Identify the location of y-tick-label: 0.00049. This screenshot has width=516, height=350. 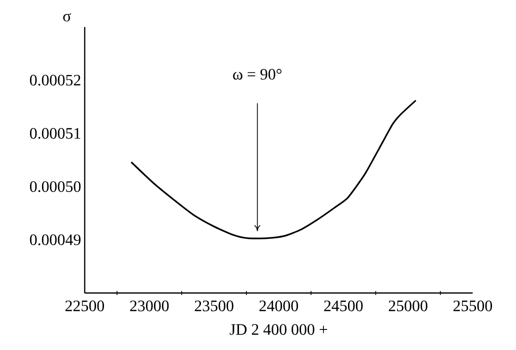
(55, 240).